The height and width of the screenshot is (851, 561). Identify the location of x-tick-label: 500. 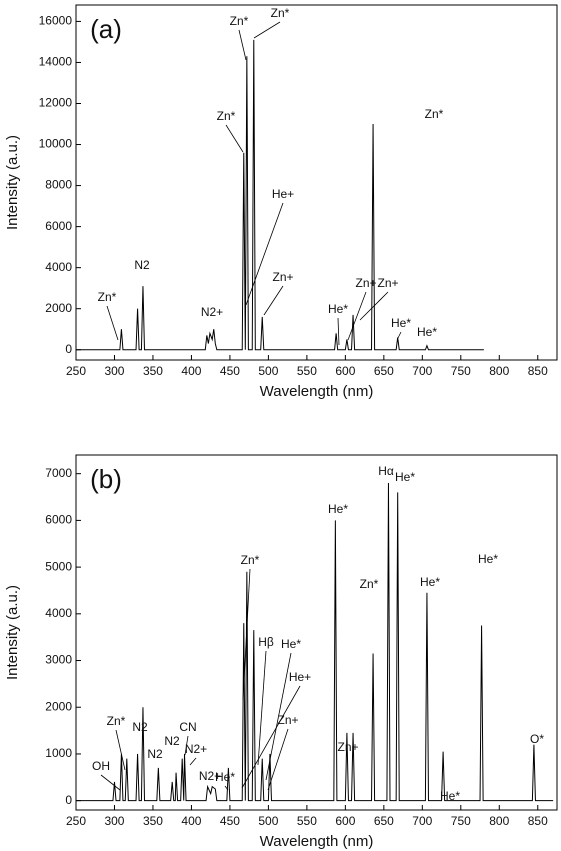
(268, 821).